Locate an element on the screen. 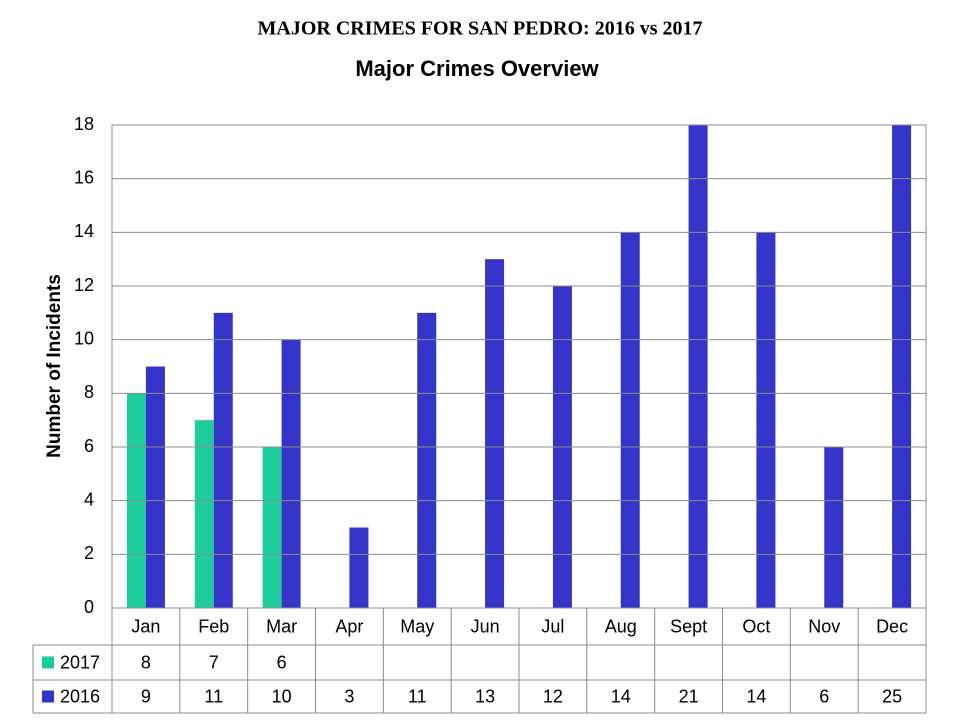 This screenshot has width=960, height=720. x-tick-label: Oct is located at coordinates (756, 626).